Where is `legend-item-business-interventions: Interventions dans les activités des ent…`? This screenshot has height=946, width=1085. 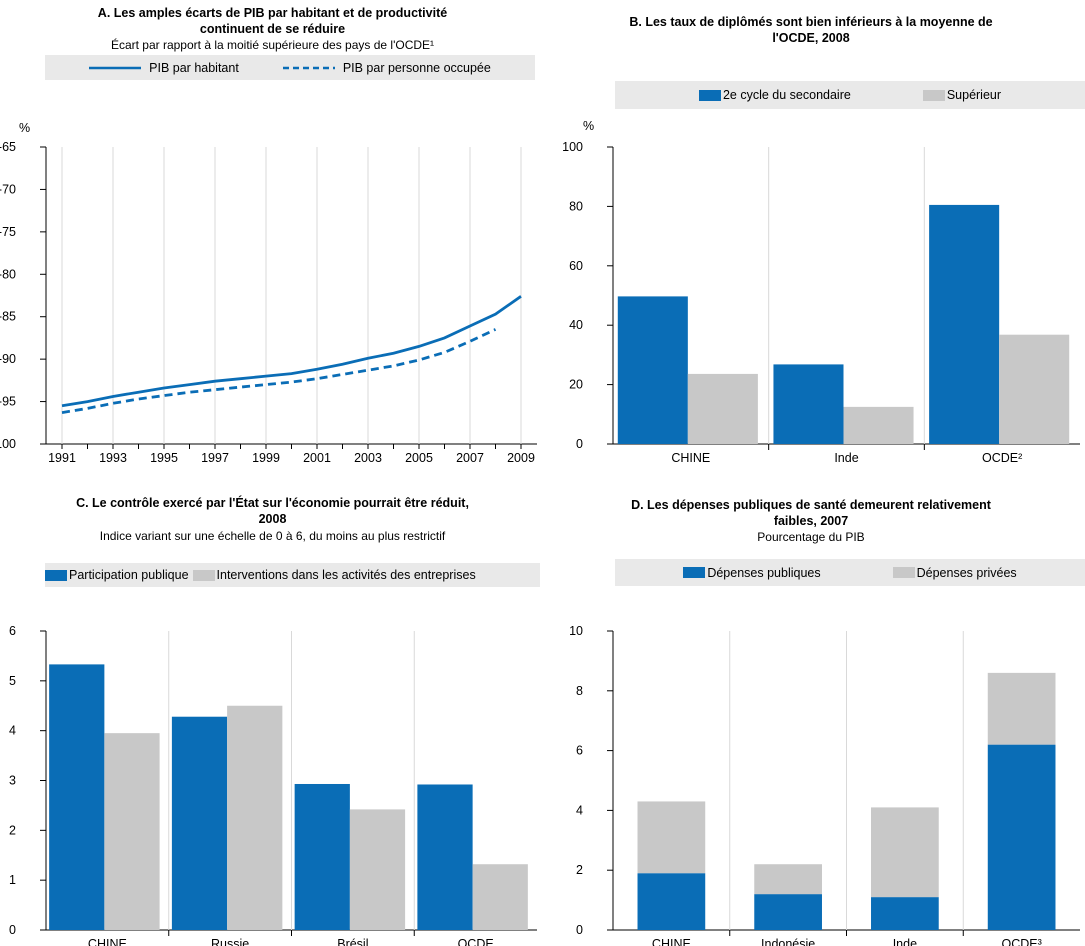
legend-item-business-interventions: Interventions dans les activités des ent… is located at coordinates (334, 575).